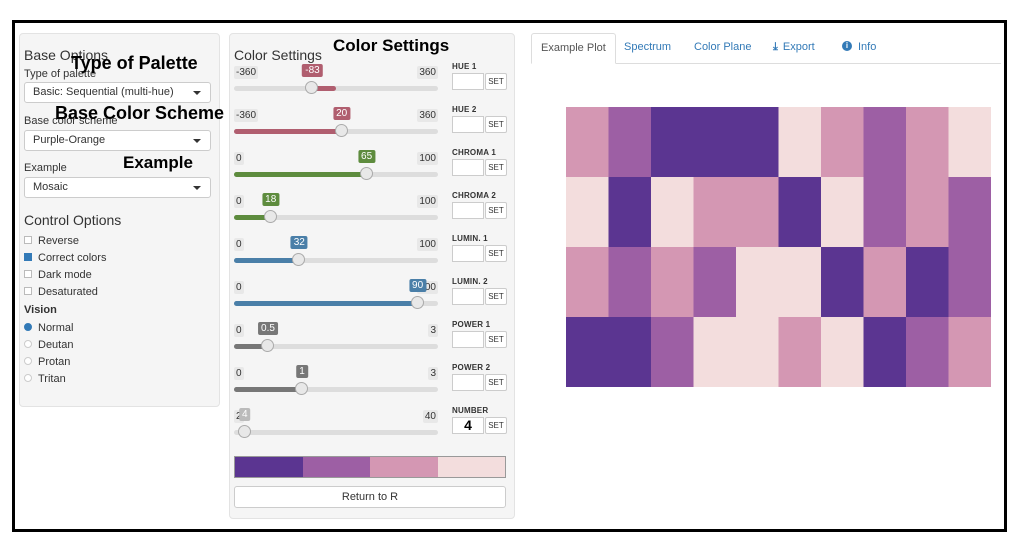 This screenshot has height=560, width=1024. What do you see at coordinates (468, 167) in the screenshot?
I see `chroma1-input` at bounding box center [468, 167].